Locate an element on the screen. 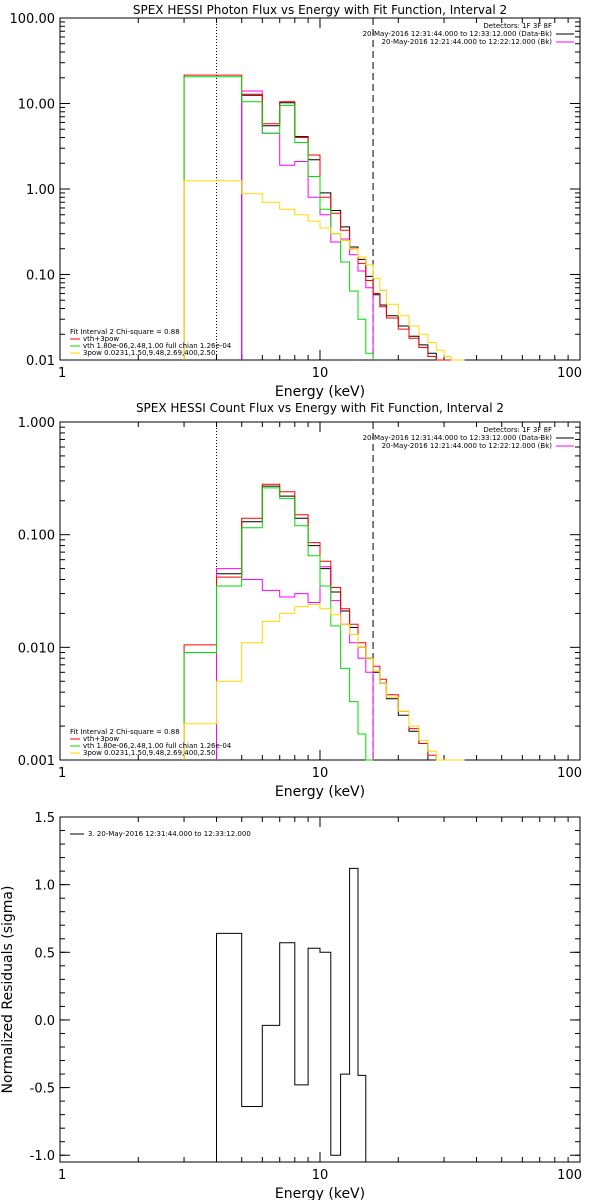 The height and width of the screenshot is (1200, 600). residuals-y-tick-label: 0.5 is located at coordinates (44, 953).